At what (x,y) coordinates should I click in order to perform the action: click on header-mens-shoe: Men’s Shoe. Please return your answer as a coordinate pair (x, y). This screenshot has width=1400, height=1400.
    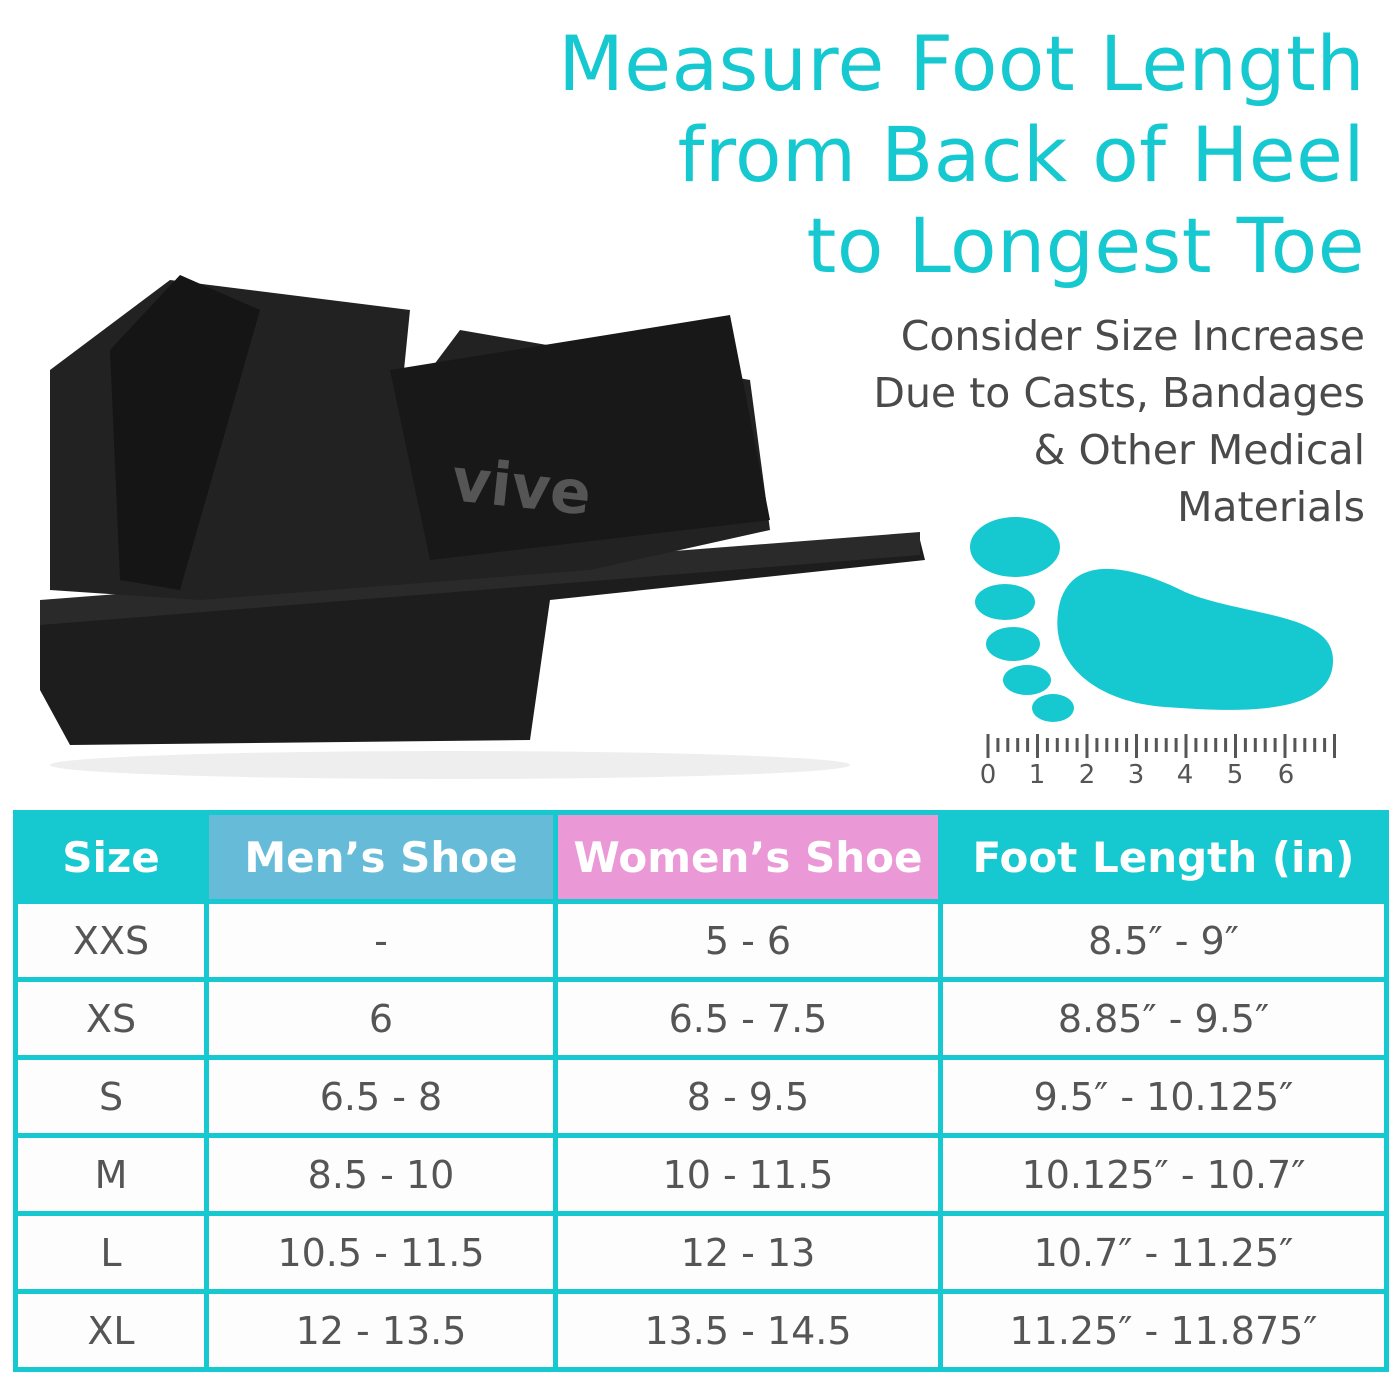
    Looking at the image, I should click on (381, 857).